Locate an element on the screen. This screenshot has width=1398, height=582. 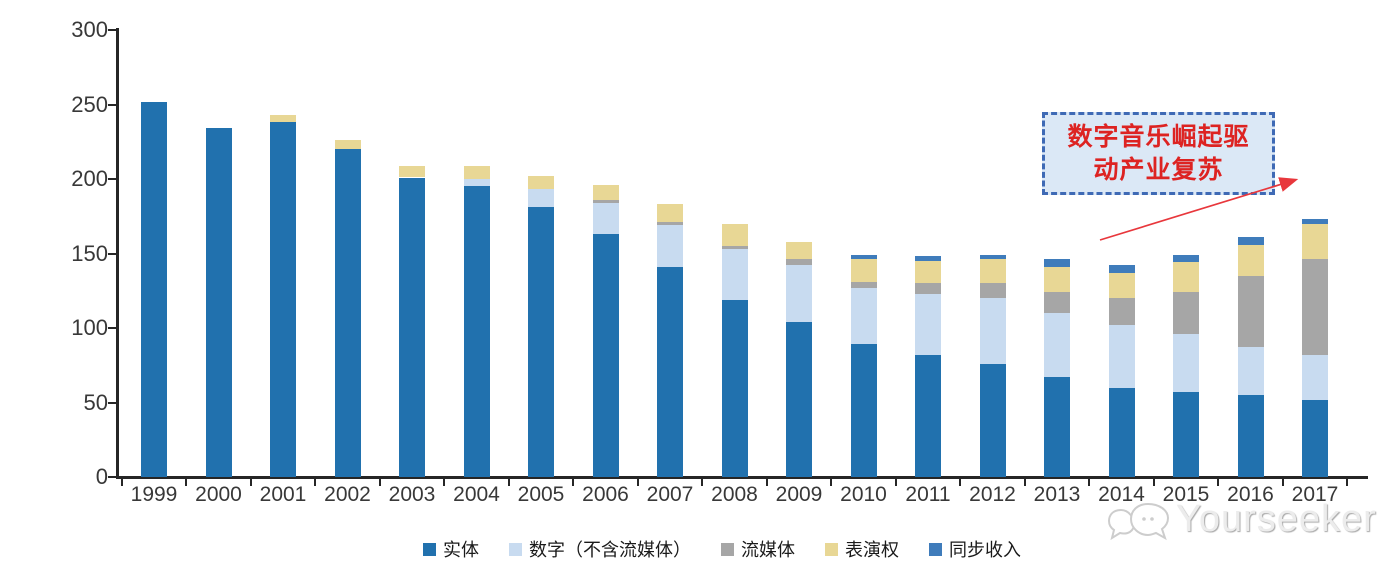
bar-segment-数字（不含流媒体）-2009 is located at coordinates (799, 294).